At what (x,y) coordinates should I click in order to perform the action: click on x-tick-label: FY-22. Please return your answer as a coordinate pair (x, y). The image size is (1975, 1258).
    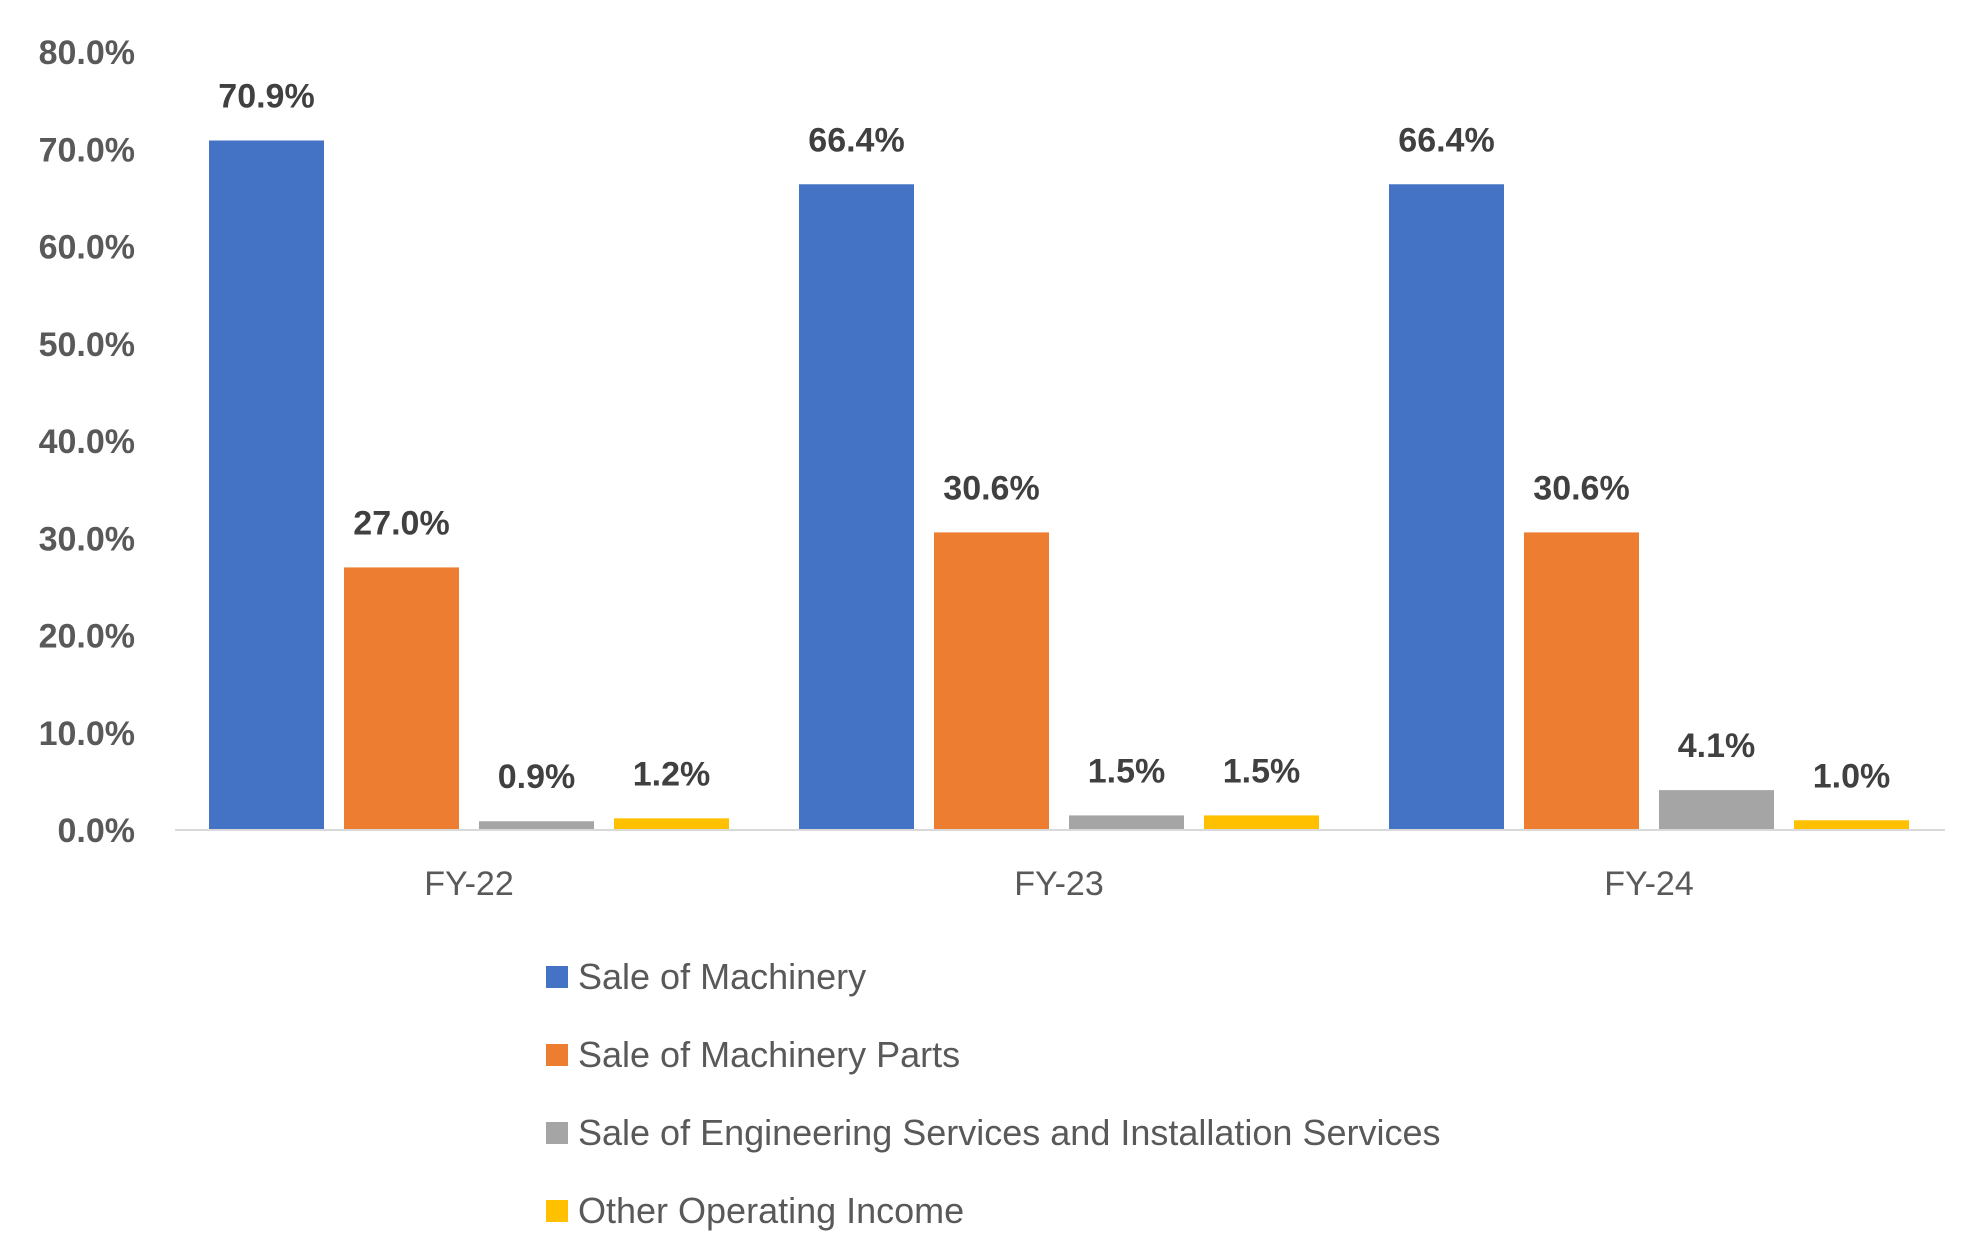
    Looking at the image, I should click on (468, 884).